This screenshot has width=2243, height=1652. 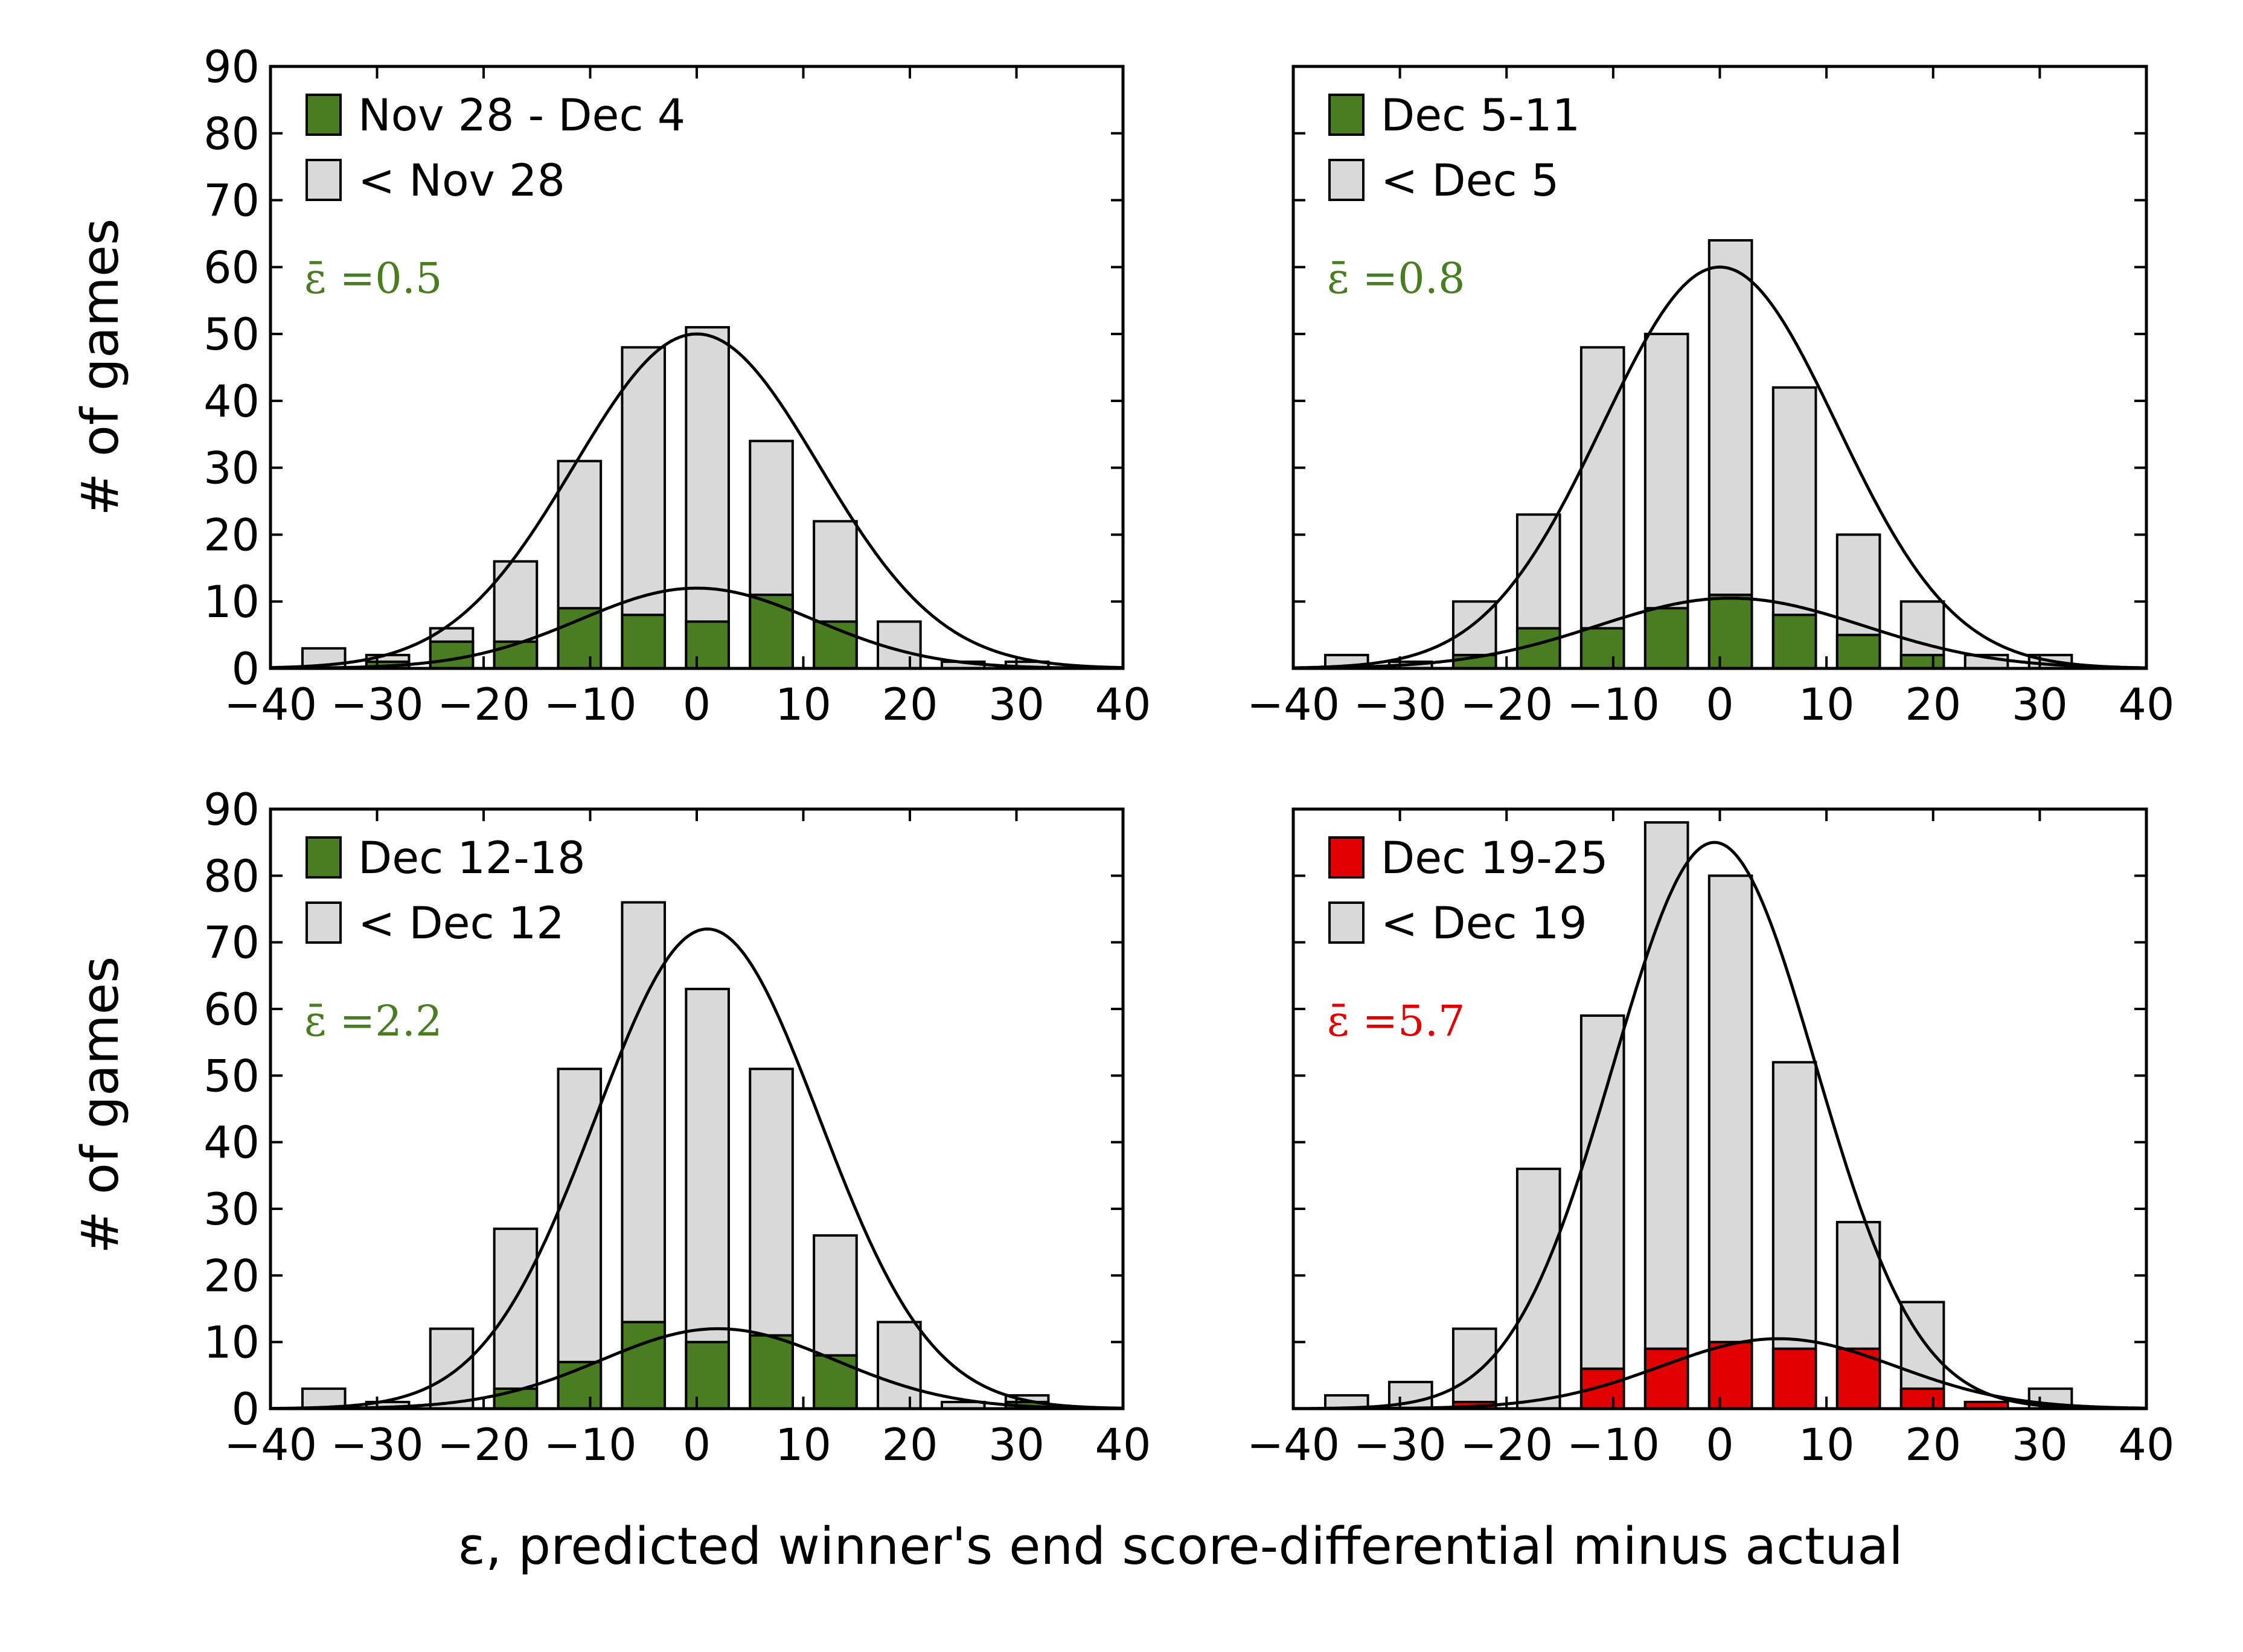 What do you see at coordinates (231, 201) in the screenshot?
I see `y-tick-label: 70` at bounding box center [231, 201].